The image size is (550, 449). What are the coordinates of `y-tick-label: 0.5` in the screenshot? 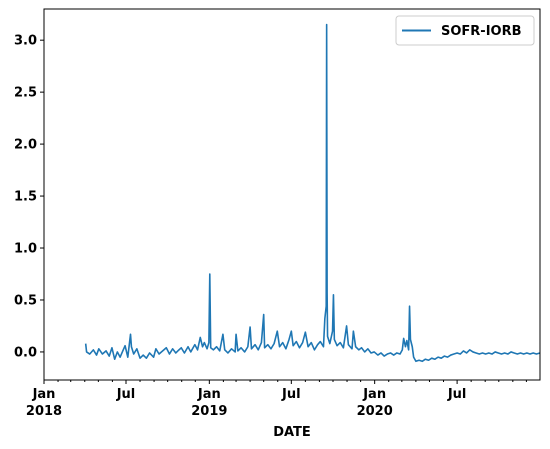 It's located at (25, 300).